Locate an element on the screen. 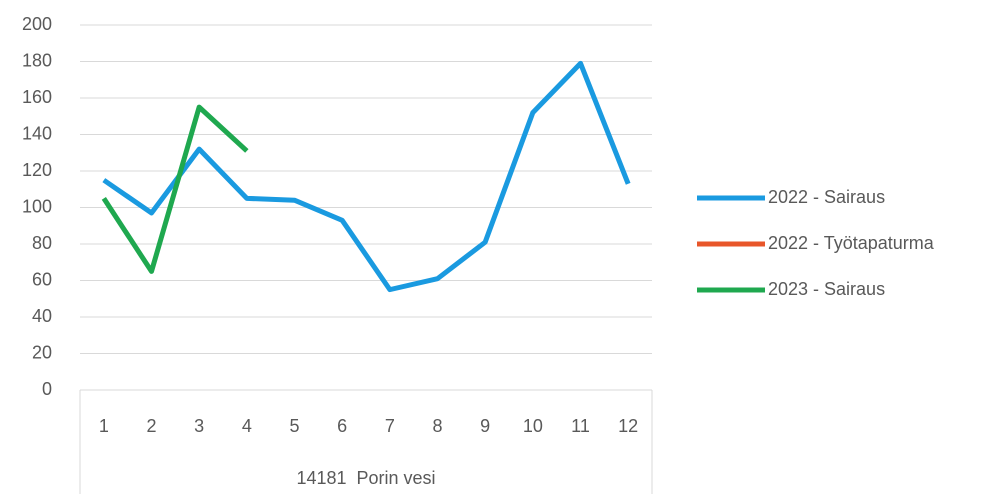 The height and width of the screenshot is (494, 1008). y-tick-label: 20 is located at coordinates (42, 352).